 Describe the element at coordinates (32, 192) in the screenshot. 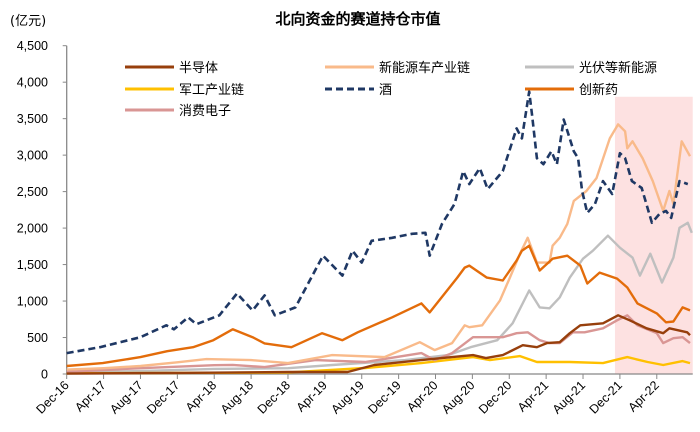

I see `y-tick-label: 2,500` at that location.